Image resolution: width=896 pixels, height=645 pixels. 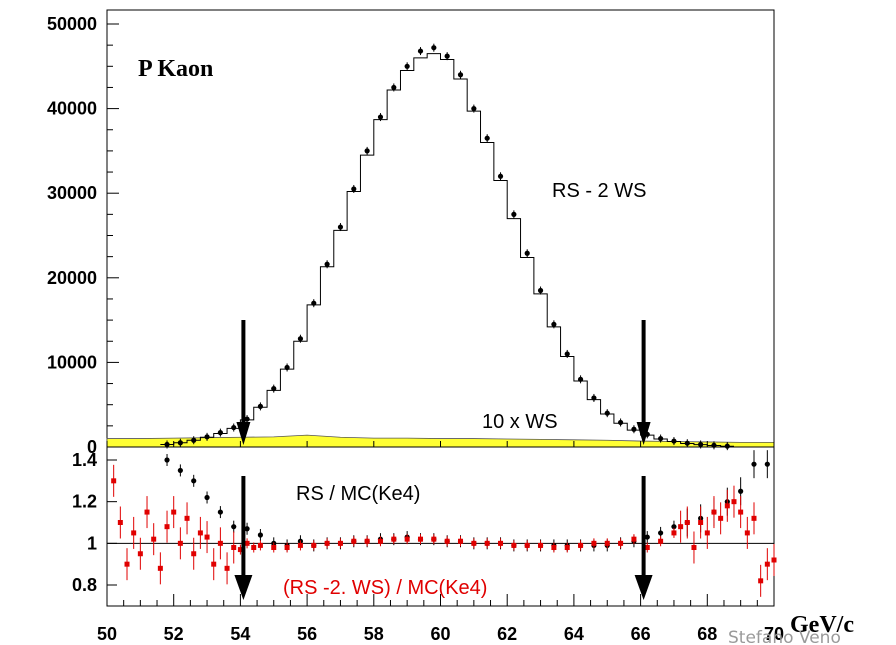 I want to click on x-tick-label: 52, so click(x=174, y=634).